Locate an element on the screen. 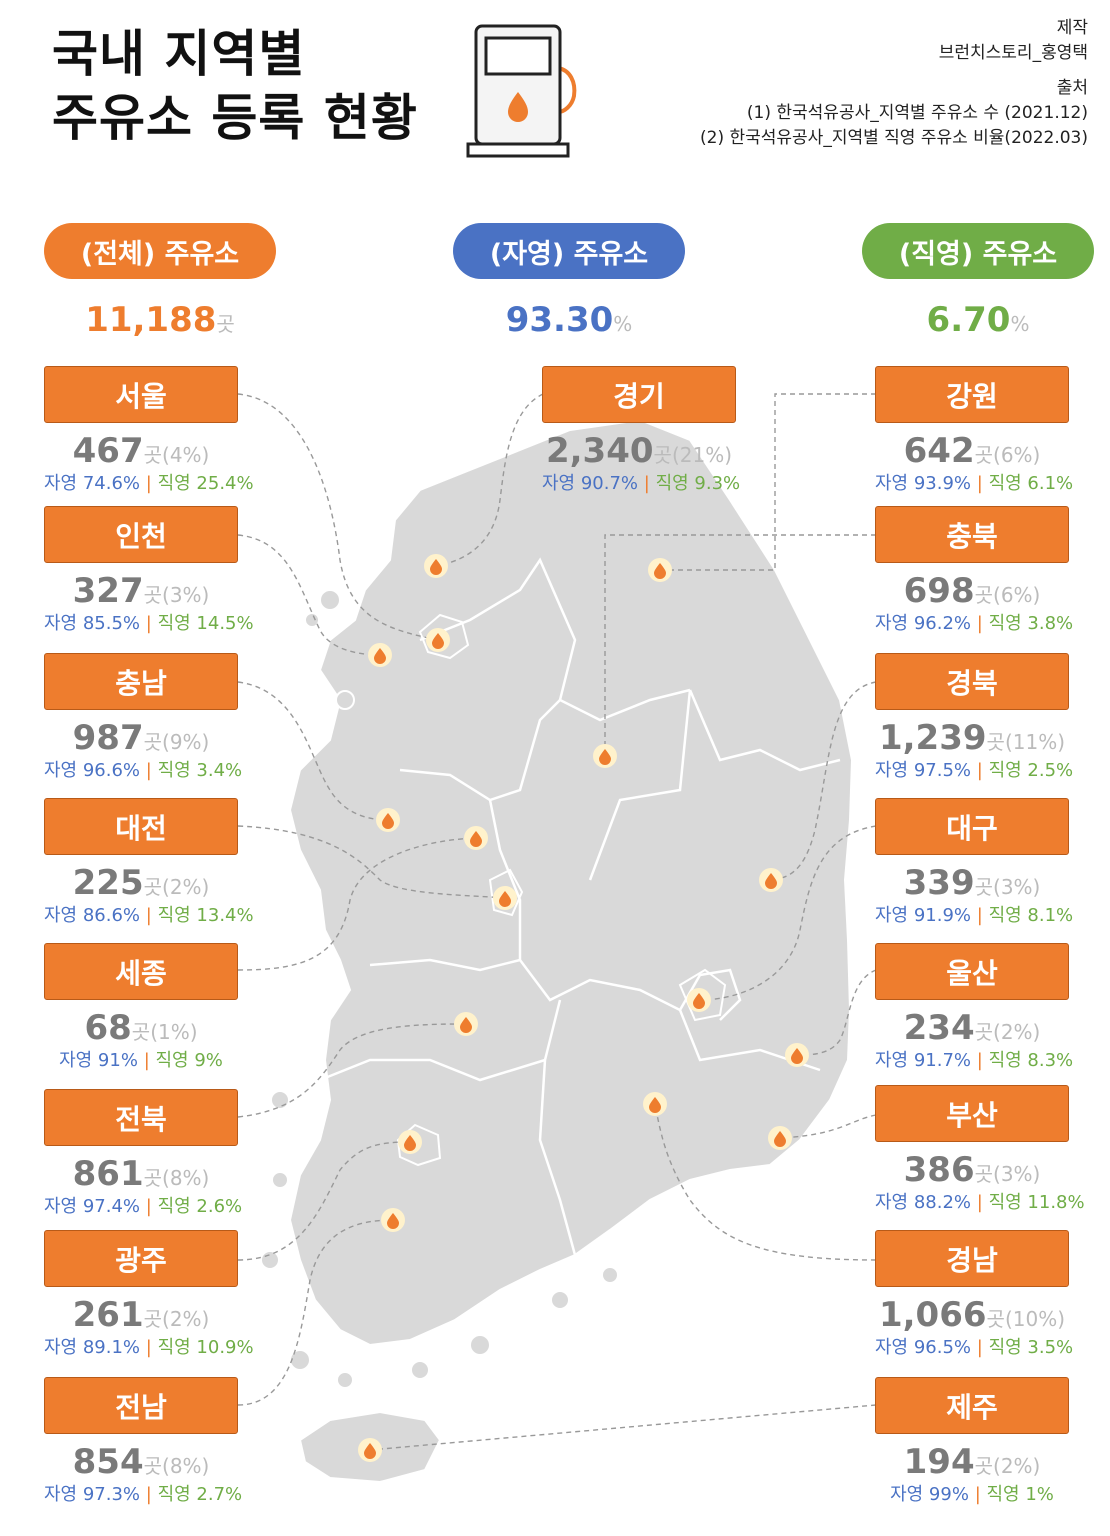  region-label: 울산 is located at coordinates (972, 971).